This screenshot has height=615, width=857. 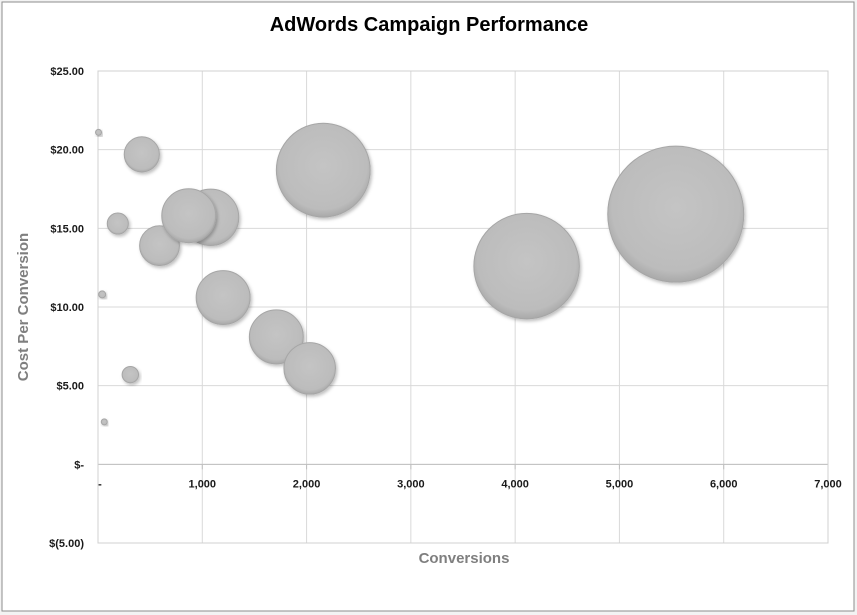 I want to click on chart-title: AdWords Campaign Performance, so click(x=429, y=25).